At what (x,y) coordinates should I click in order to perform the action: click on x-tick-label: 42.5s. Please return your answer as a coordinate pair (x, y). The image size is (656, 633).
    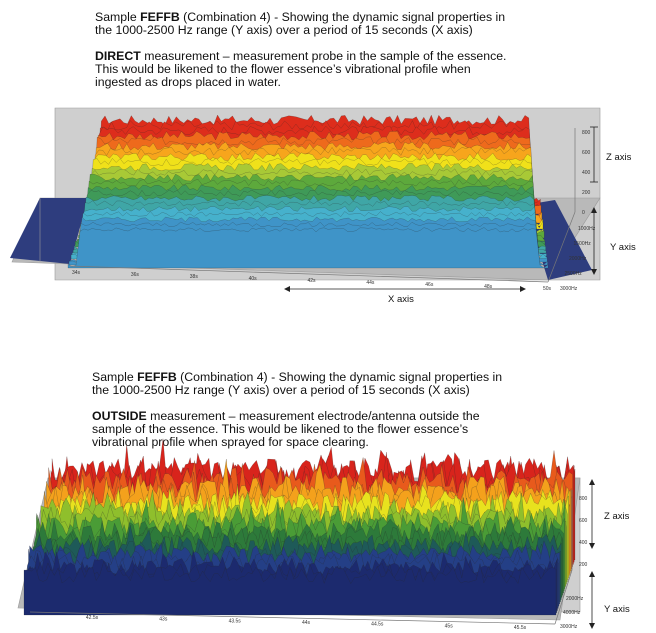
    Looking at the image, I should click on (92, 618).